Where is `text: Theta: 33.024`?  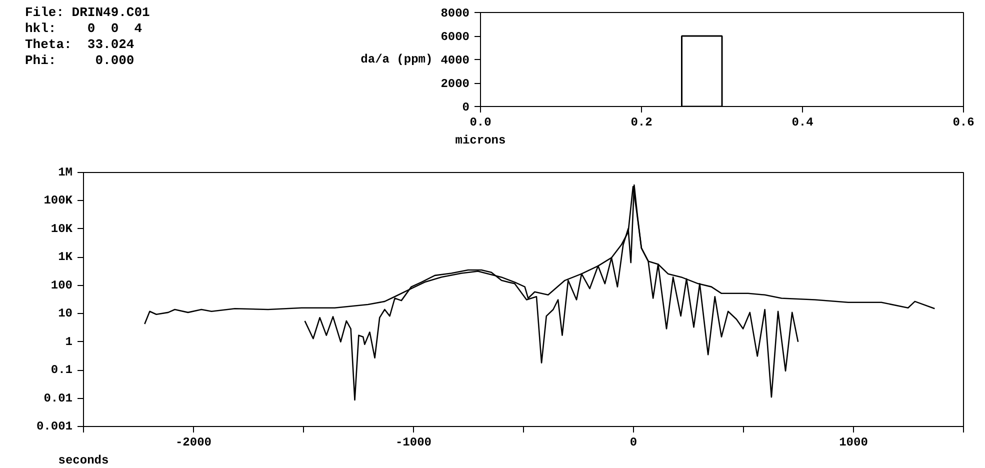
text: Theta: 33.024 is located at coordinates (79, 44).